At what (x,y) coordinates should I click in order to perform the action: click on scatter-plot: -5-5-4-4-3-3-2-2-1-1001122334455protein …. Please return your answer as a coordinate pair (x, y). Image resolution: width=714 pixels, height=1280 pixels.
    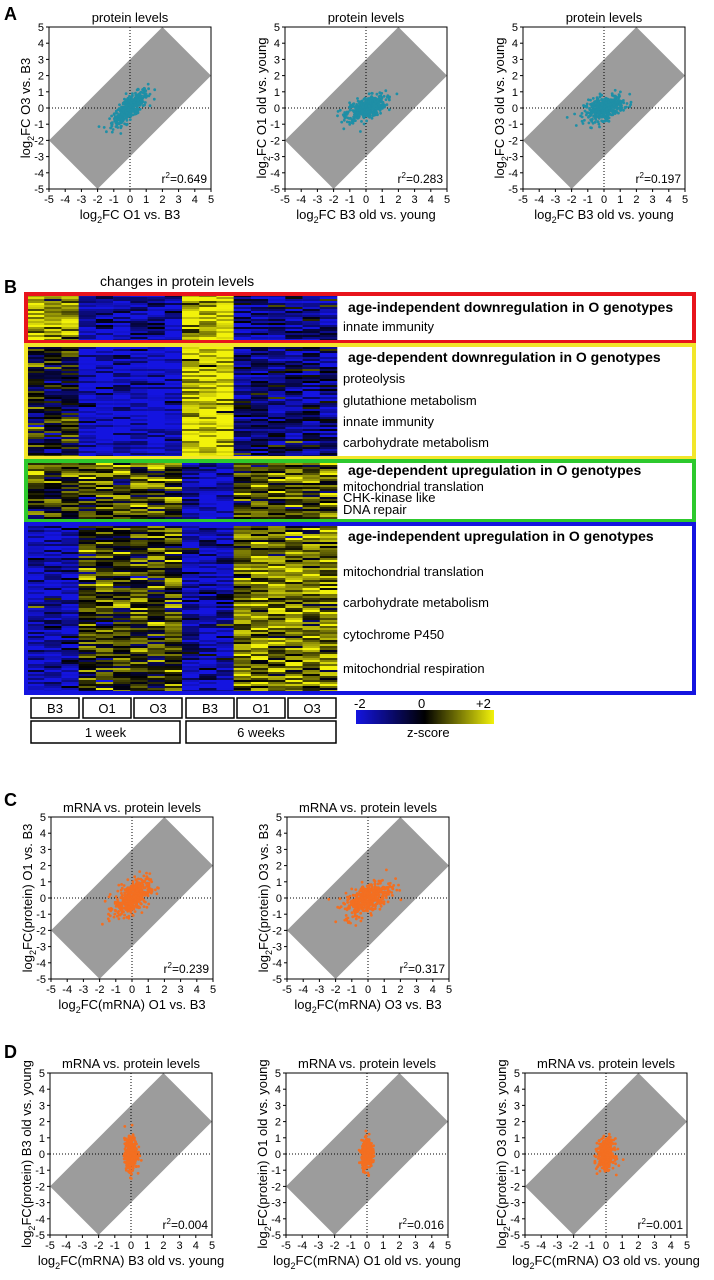
    Looking at the image, I should click on (116, 117).